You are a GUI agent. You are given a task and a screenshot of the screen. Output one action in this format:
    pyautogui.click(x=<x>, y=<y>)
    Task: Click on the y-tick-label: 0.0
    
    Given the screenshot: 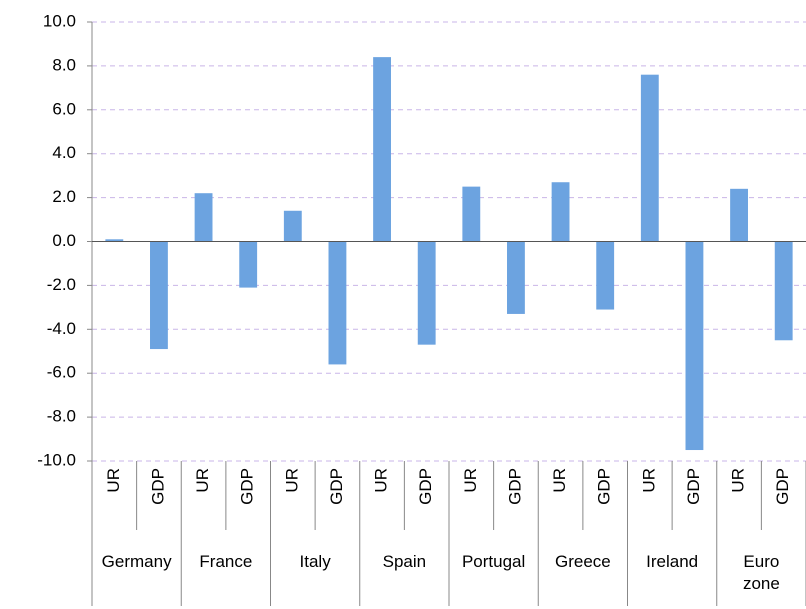 What is the action you would take?
    pyautogui.click(x=64, y=240)
    